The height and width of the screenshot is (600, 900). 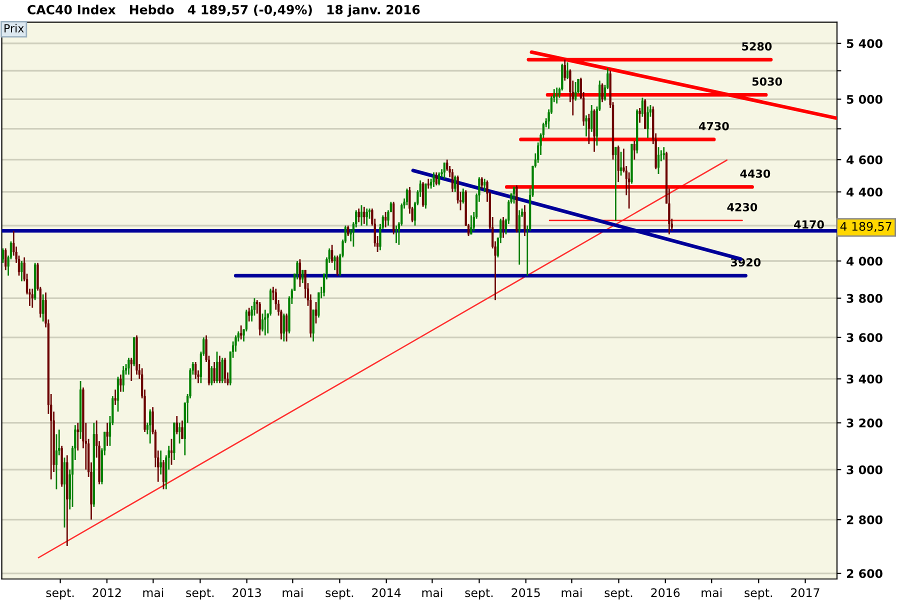 I want to click on x-tick-label: 2015, so click(x=526, y=593).